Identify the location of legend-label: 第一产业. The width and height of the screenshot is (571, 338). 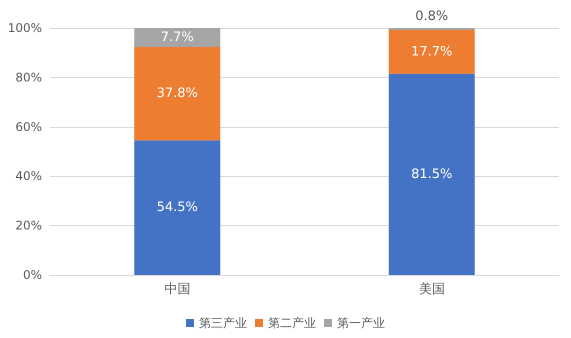
(361, 323).